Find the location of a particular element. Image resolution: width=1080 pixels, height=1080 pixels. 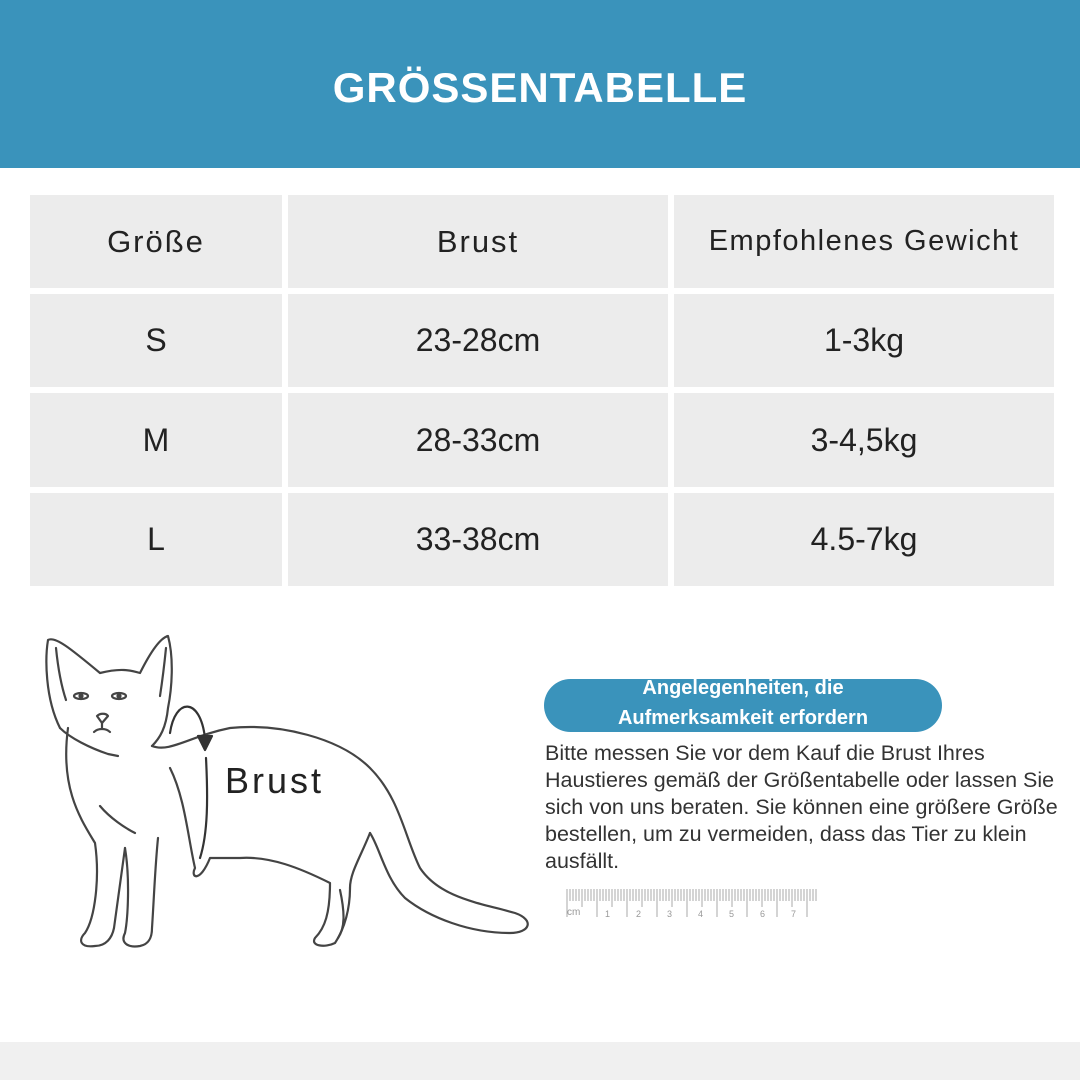

table-cell-size: L is located at coordinates (156, 539).